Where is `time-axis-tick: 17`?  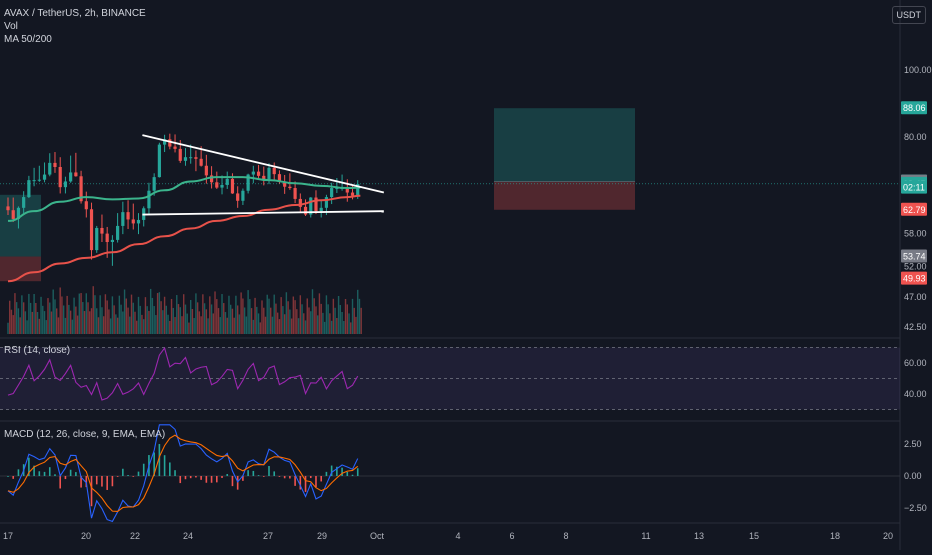
time-axis-tick: 17 is located at coordinates (8, 536).